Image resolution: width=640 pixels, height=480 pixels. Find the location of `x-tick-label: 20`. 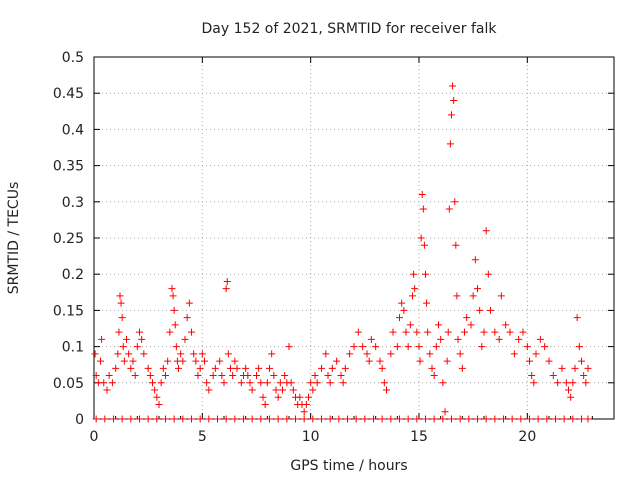

x-tick-label: 20 is located at coordinates (527, 437).